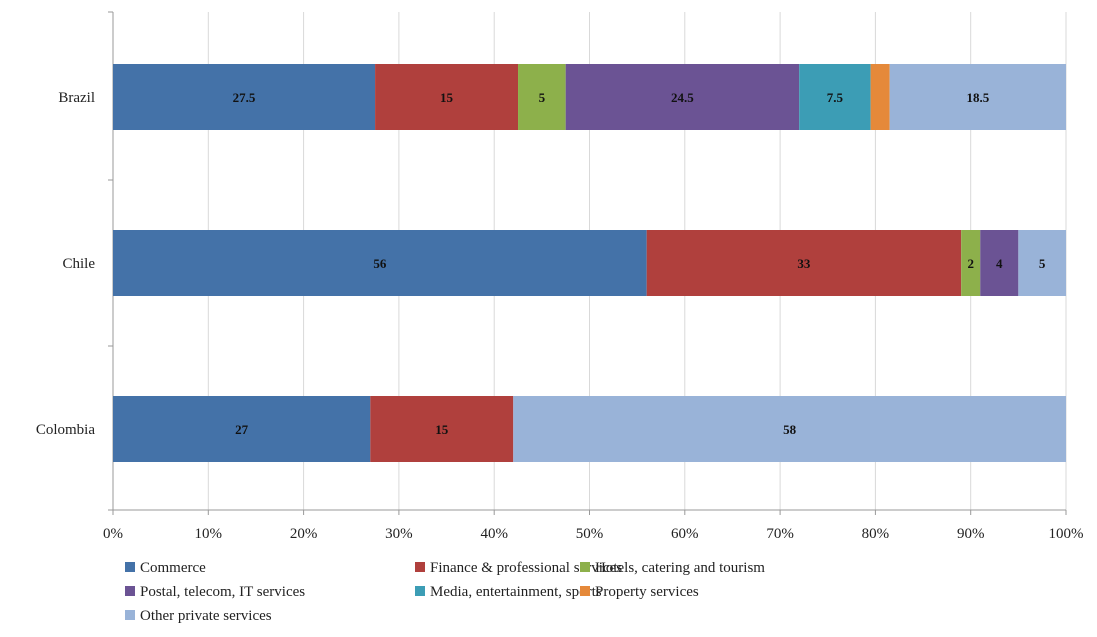  I want to click on x-tick-label: 80%, so click(876, 534).